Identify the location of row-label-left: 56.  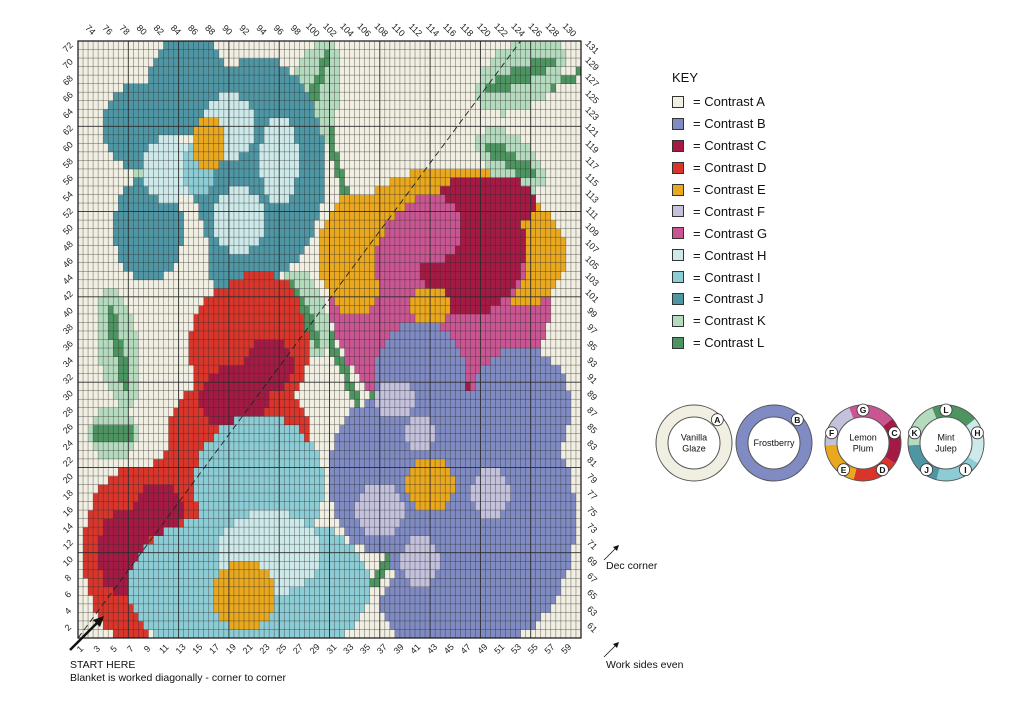
(68, 180).